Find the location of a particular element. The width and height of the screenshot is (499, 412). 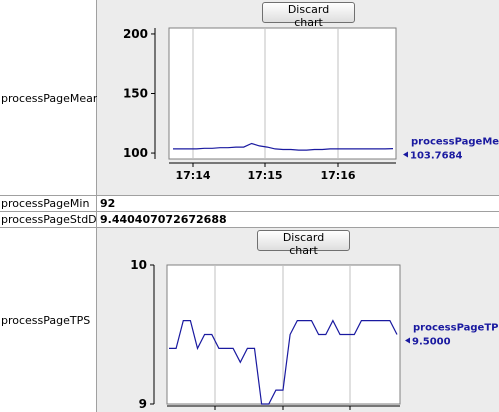

x-tick-label: 17:16 is located at coordinates (337, 175).